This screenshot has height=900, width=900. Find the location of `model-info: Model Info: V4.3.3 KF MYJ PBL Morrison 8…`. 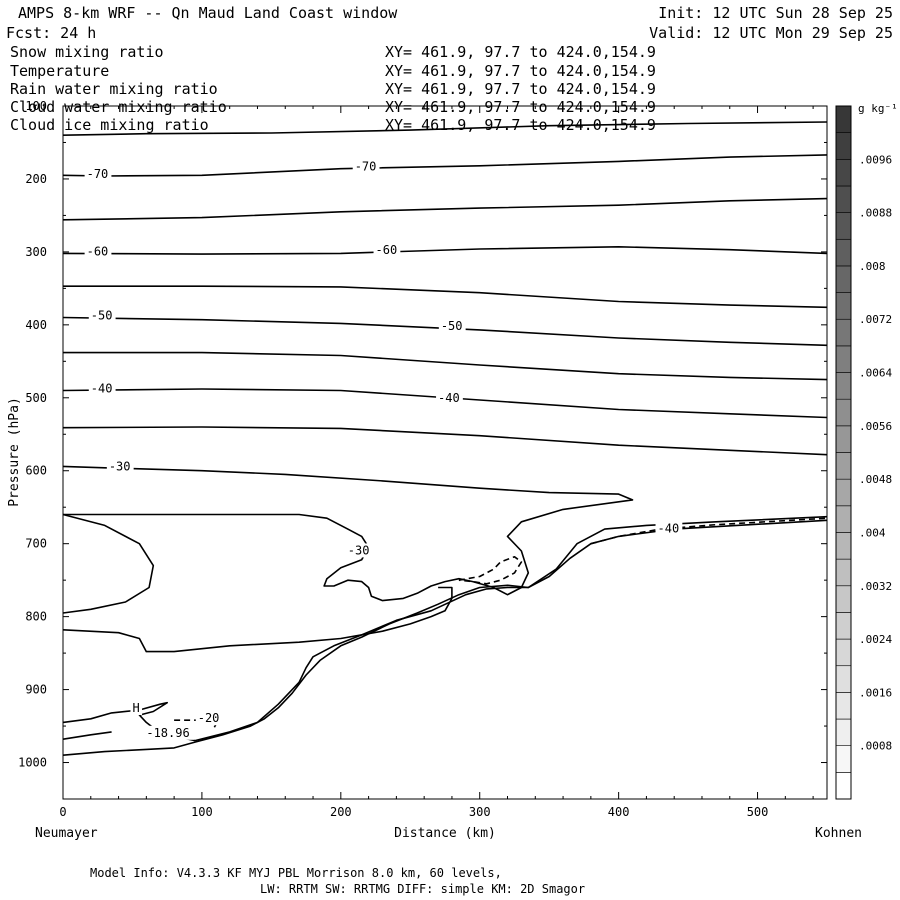

model-info: Model Info: V4.3.3 KF MYJ PBL Morrison 8… is located at coordinates (296, 873).